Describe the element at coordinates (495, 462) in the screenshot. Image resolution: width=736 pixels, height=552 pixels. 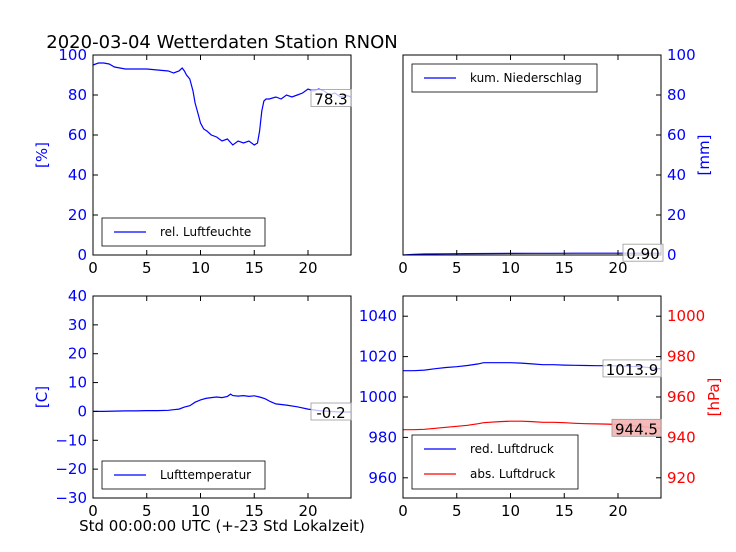
I see `legend-box` at that location.